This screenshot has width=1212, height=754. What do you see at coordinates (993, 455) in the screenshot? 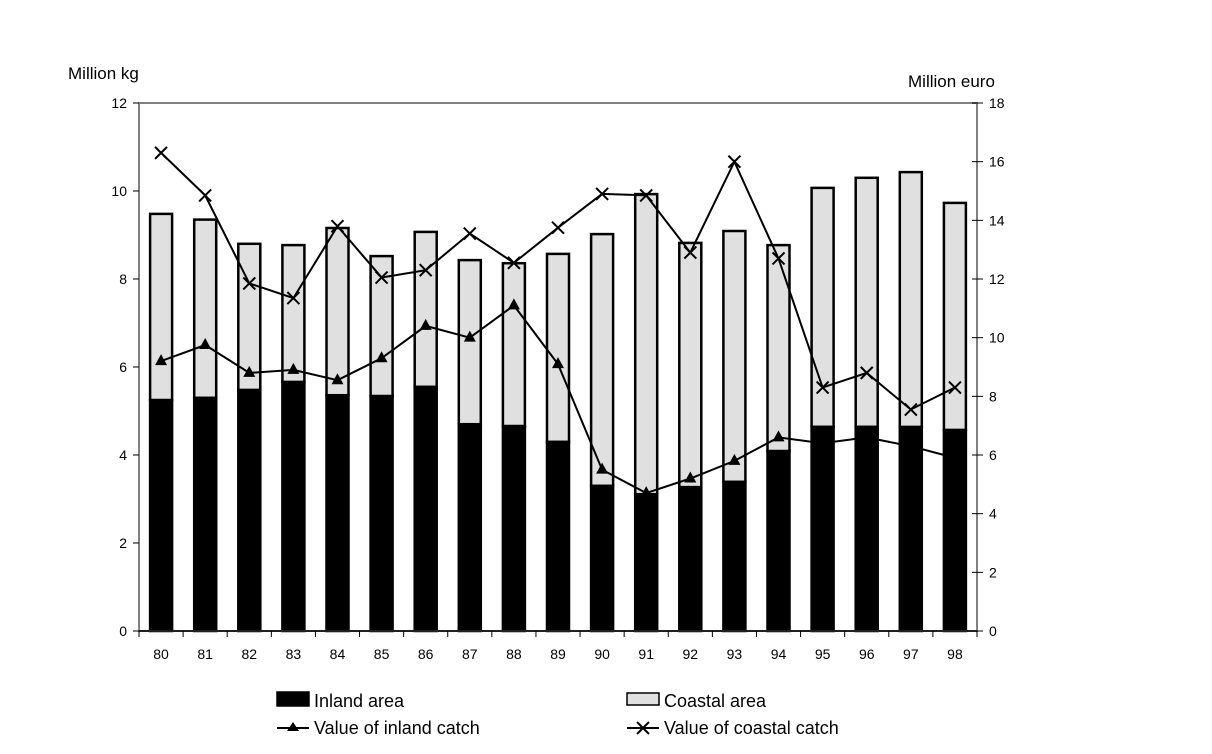
I see `right-tick-label: 6` at bounding box center [993, 455].